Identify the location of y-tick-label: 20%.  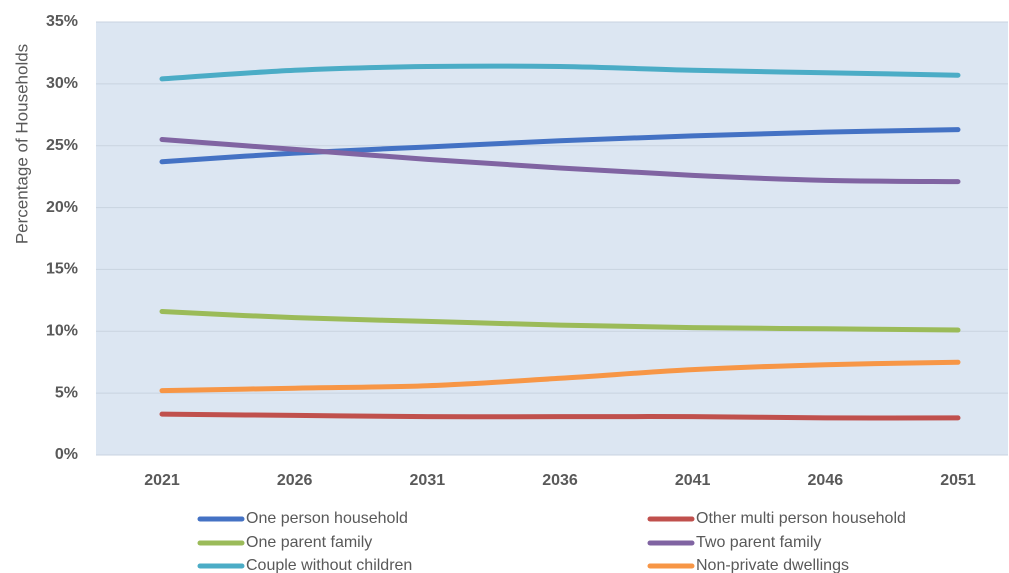
(62, 207).